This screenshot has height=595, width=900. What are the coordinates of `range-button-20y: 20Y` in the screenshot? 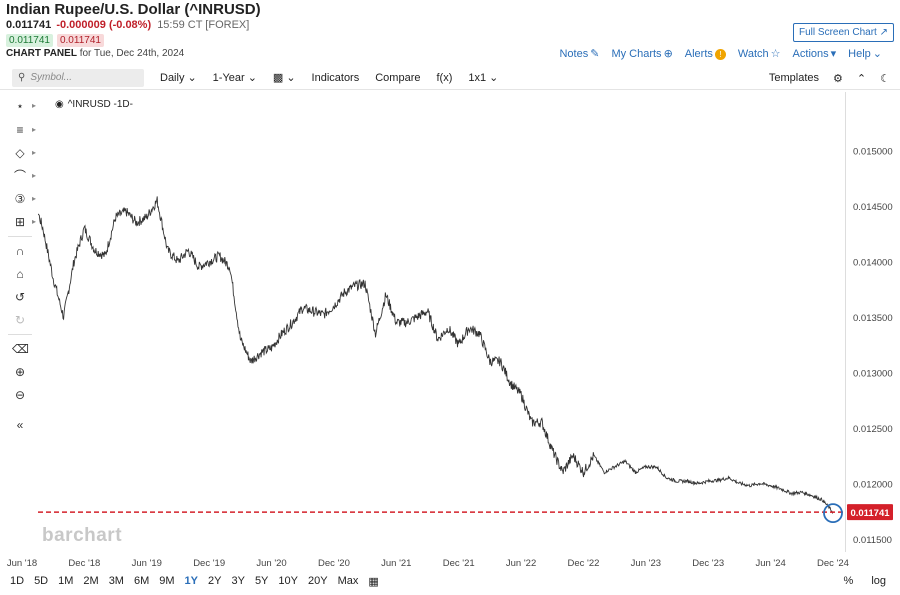 It's located at (317, 581).